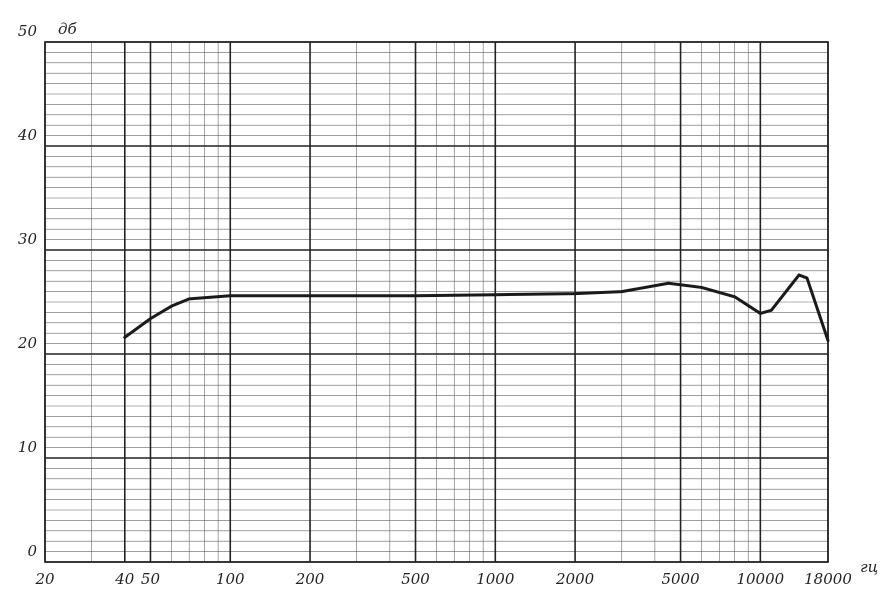  What do you see at coordinates (32, 551) in the screenshot?
I see `y-tick-label: 0` at bounding box center [32, 551].